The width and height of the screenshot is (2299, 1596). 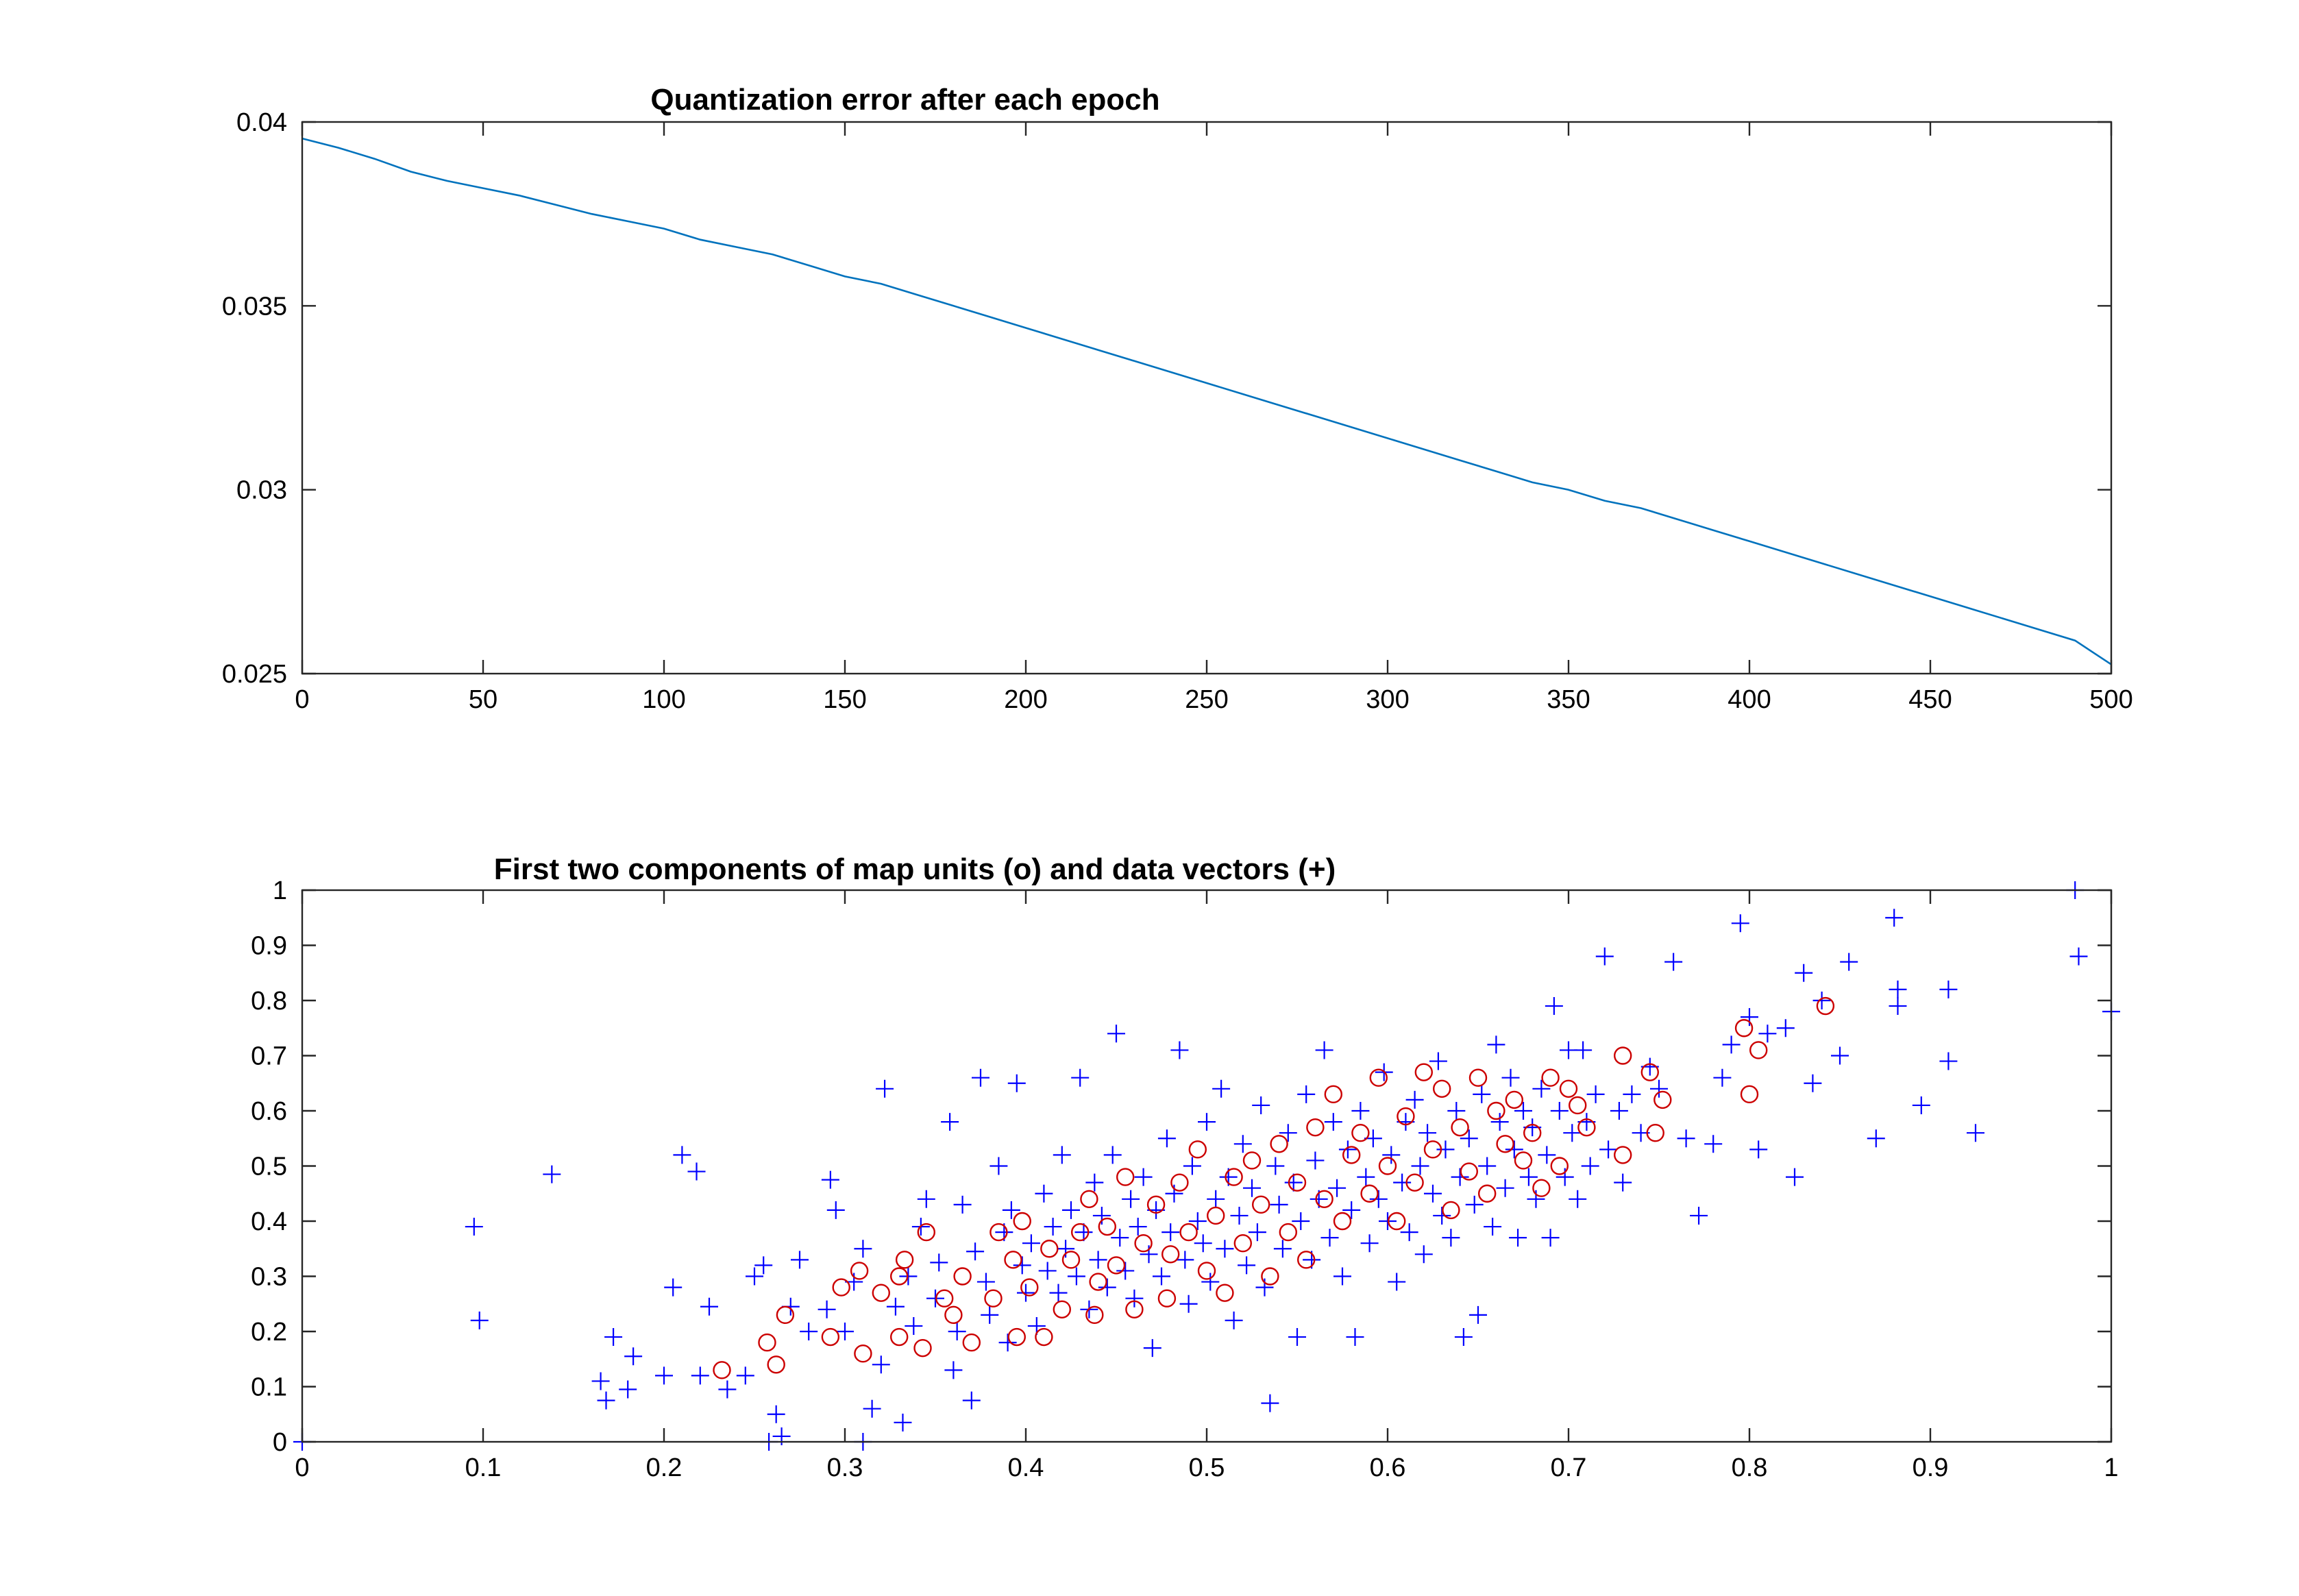 What do you see at coordinates (1388, 1468) in the screenshot?
I see `x-tick-label: 0.6` at bounding box center [1388, 1468].